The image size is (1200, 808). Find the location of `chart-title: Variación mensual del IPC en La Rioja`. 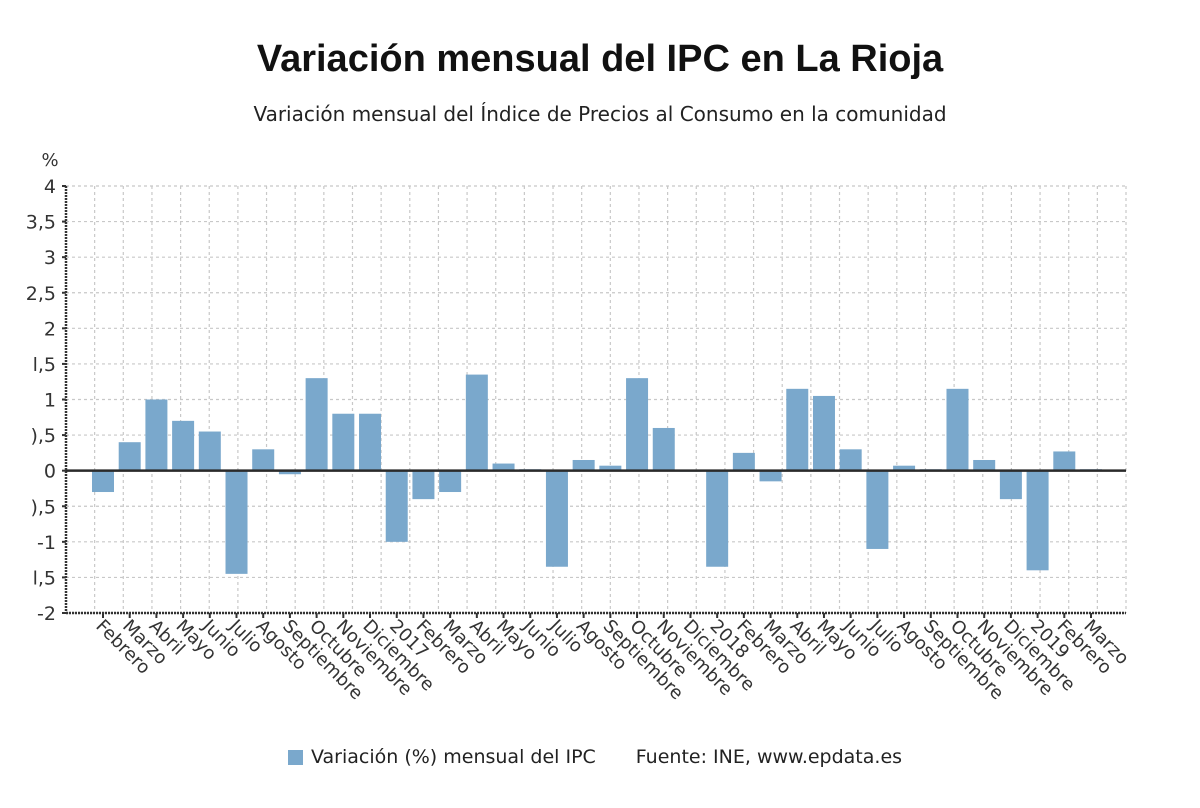

chart-title: Variación mensual del IPC en La Rioja is located at coordinates (600, 59).